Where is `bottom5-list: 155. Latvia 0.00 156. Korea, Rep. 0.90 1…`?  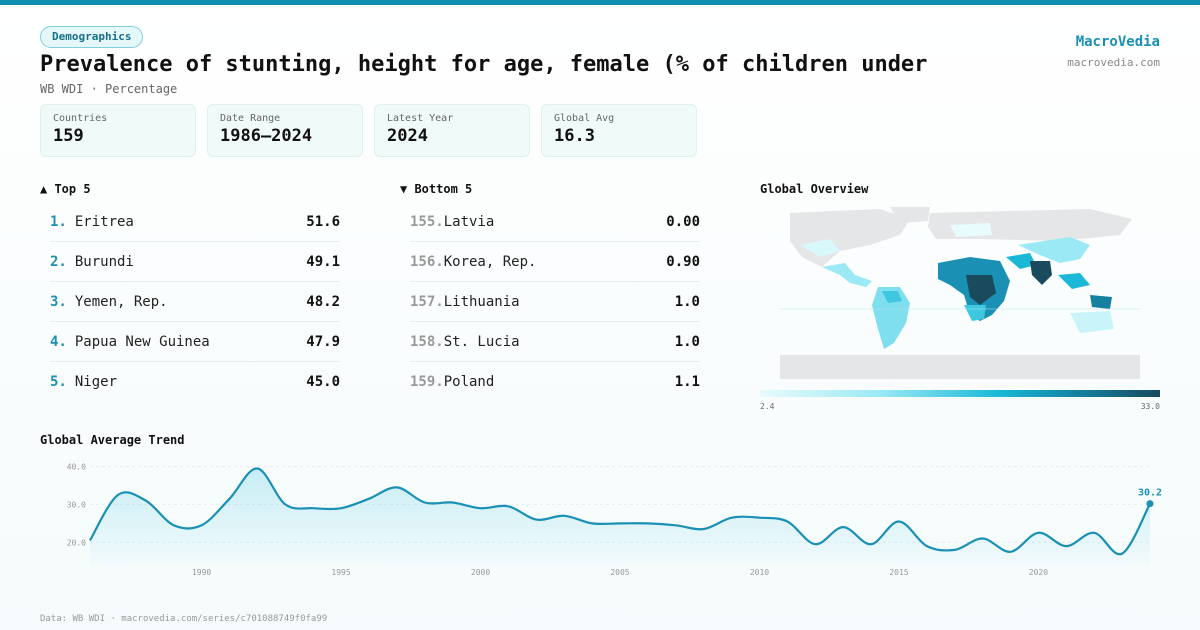 bottom5-list: 155. Latvia 0.00 156. Korea, Rep. 0.90 1… is located at coordinates (555, 302).